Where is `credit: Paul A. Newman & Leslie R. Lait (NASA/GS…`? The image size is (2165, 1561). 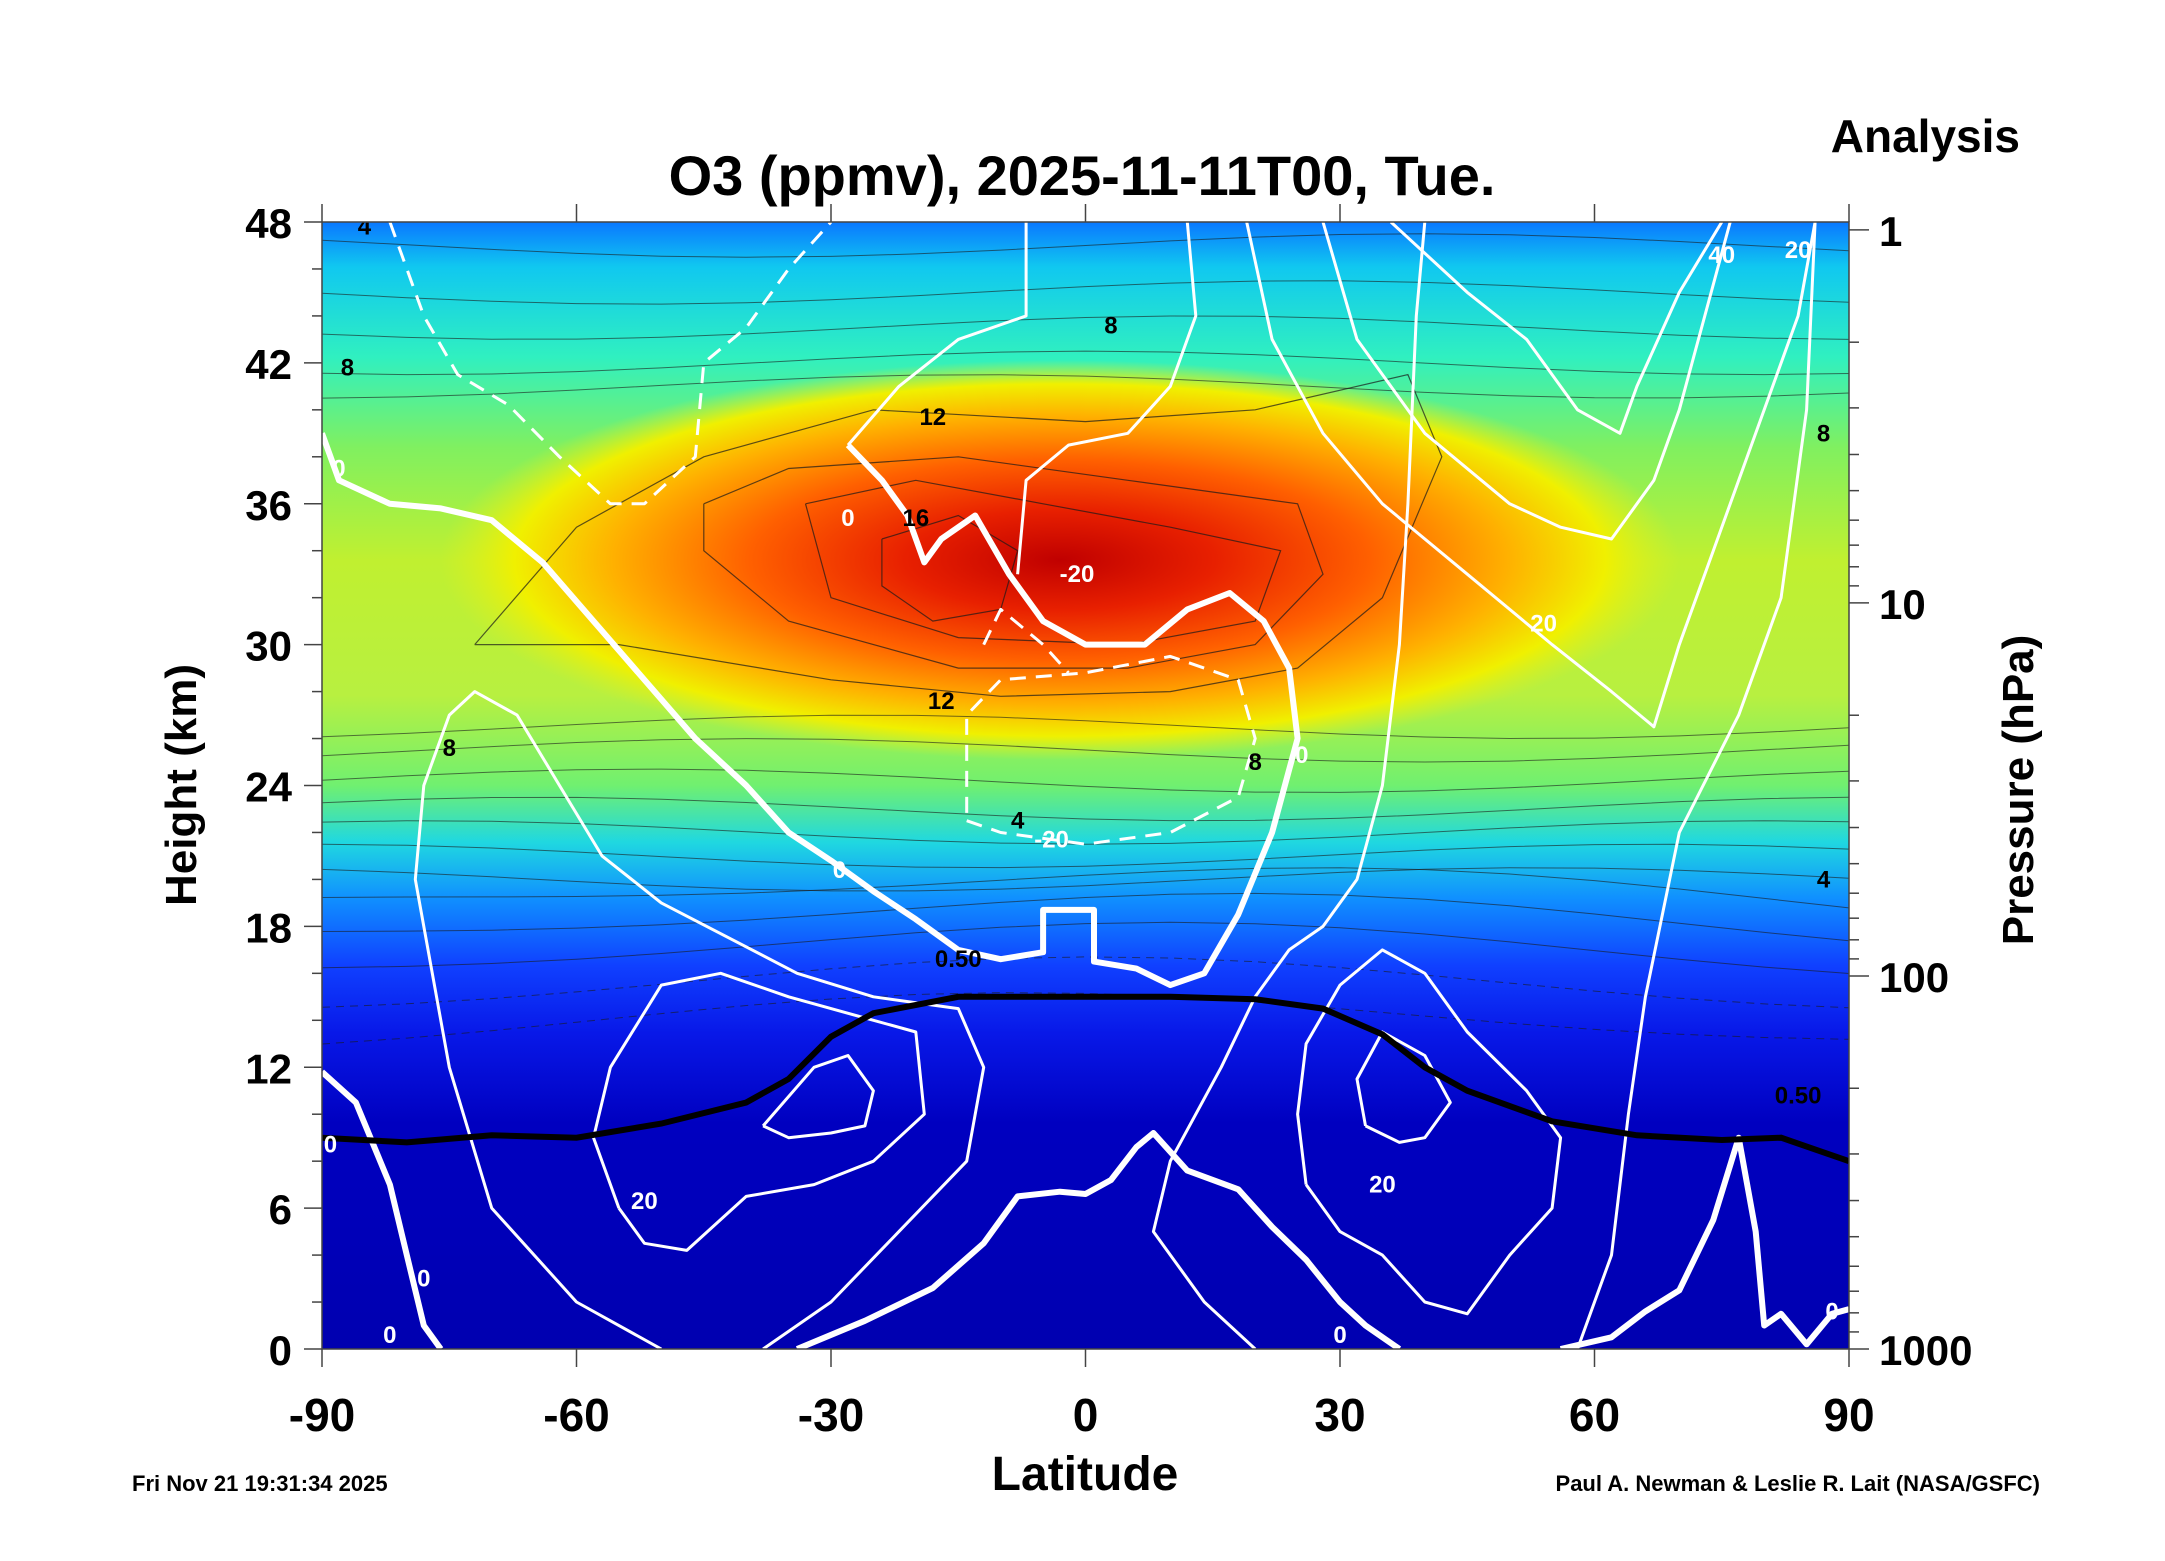 credit: Paul A. Newman & Leslie R. Lait (NASA/GS… is located at coordinates (1798, 1483).